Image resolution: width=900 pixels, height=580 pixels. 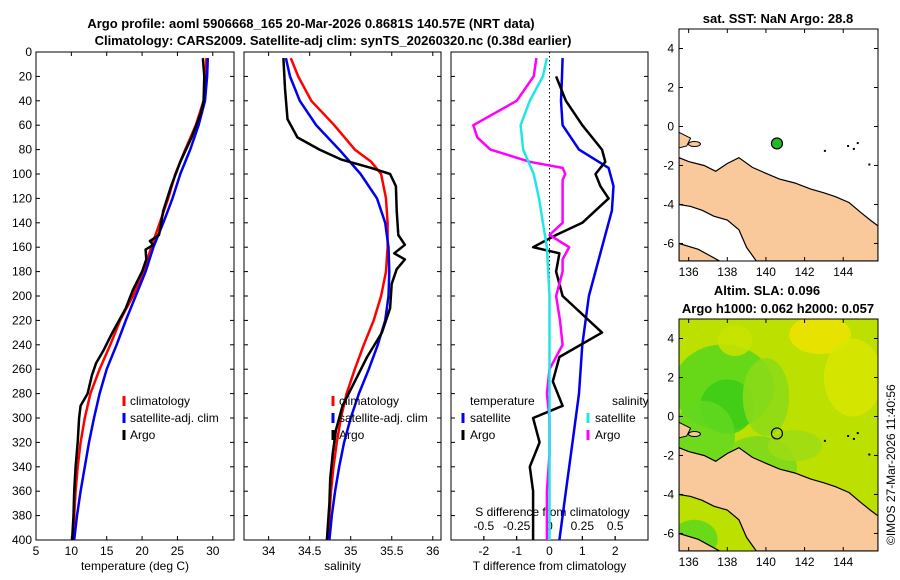 What do you see at coordinates (26, 125) in the screenshot?
I see `y-tick-label: 60` at bounding box center [26, 125].